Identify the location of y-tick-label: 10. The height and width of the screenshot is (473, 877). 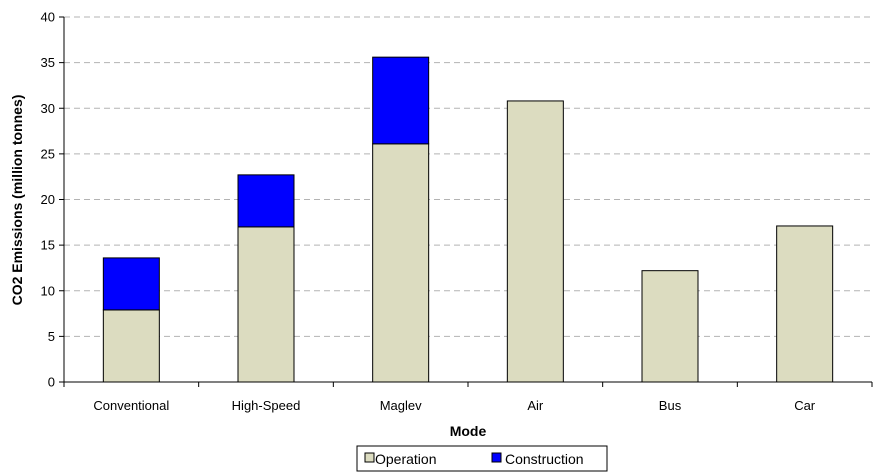
(48, 290).